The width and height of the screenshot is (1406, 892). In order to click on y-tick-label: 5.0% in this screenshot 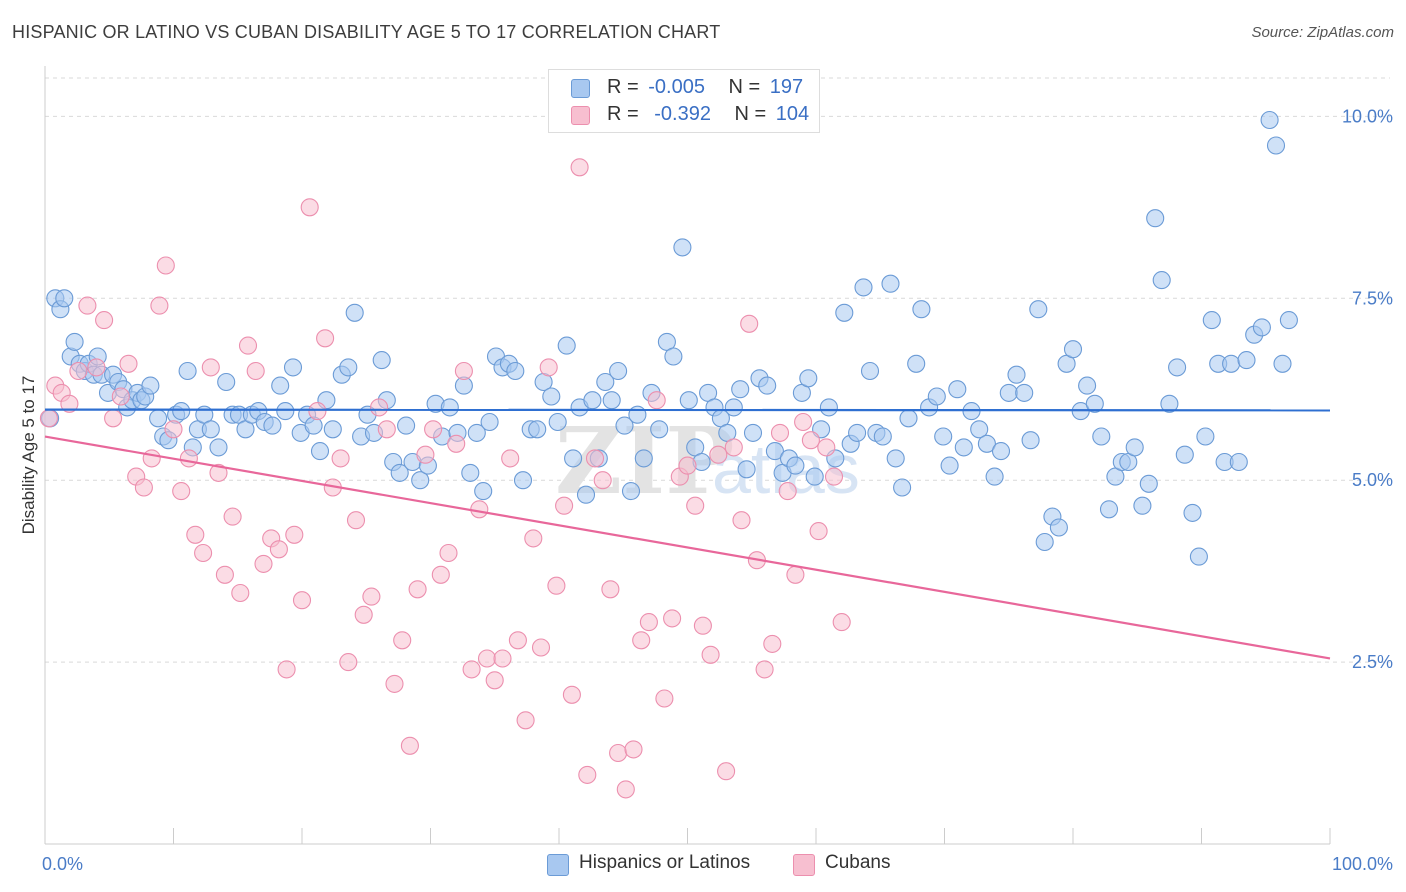, I will do `click(1372, 480)`.